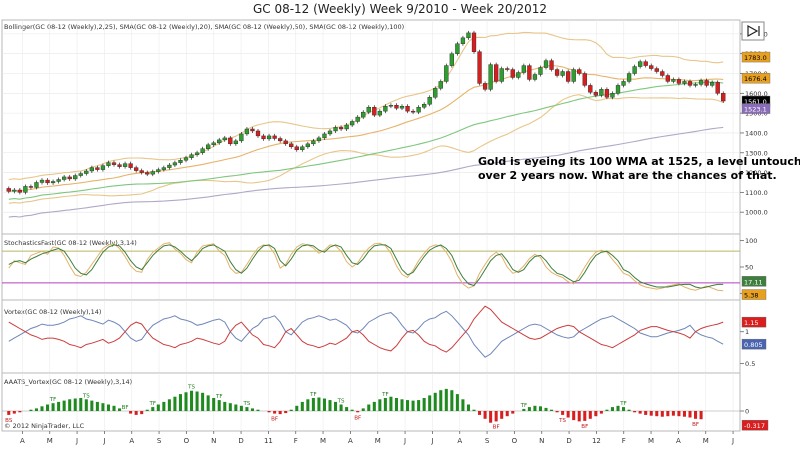  I want to click on vortex-panel-indicator-label: Vortex(GC 08-12 (Weekly),14), so click(52, 312).